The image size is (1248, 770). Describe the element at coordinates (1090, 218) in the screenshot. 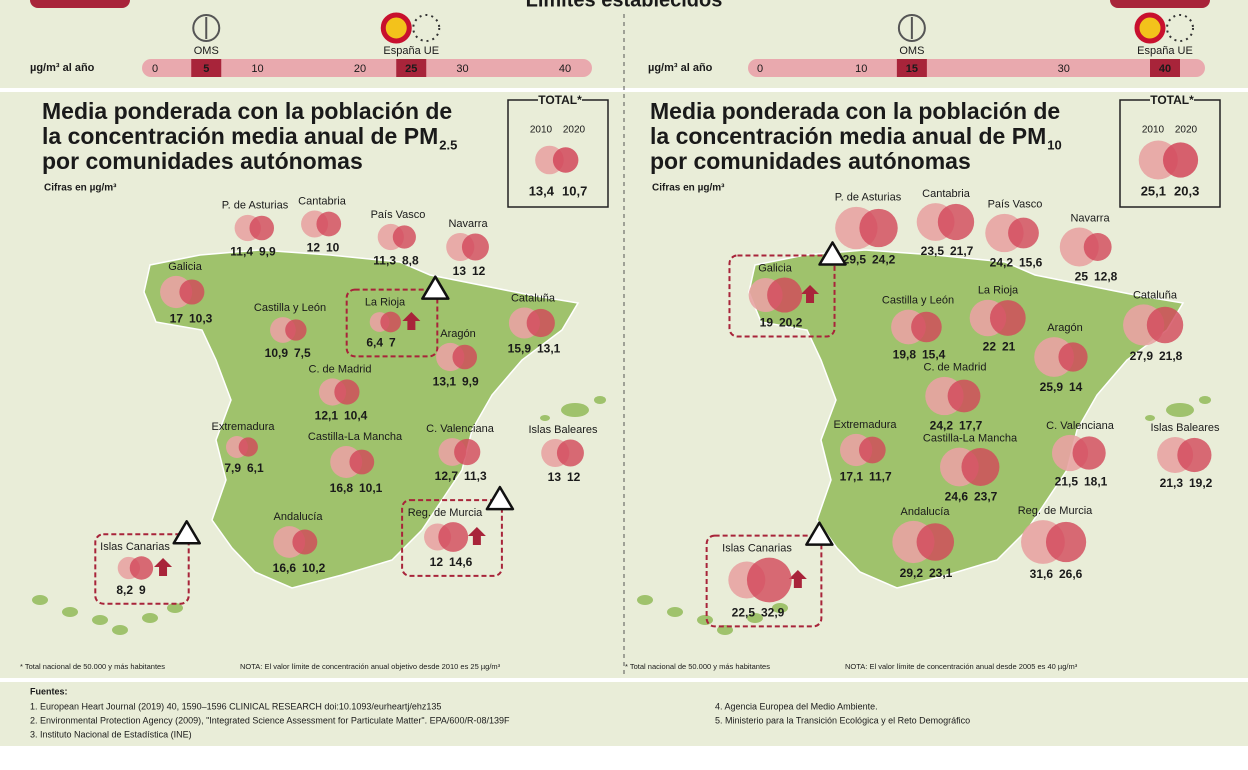

I see `region-name: Navarra` at that location.